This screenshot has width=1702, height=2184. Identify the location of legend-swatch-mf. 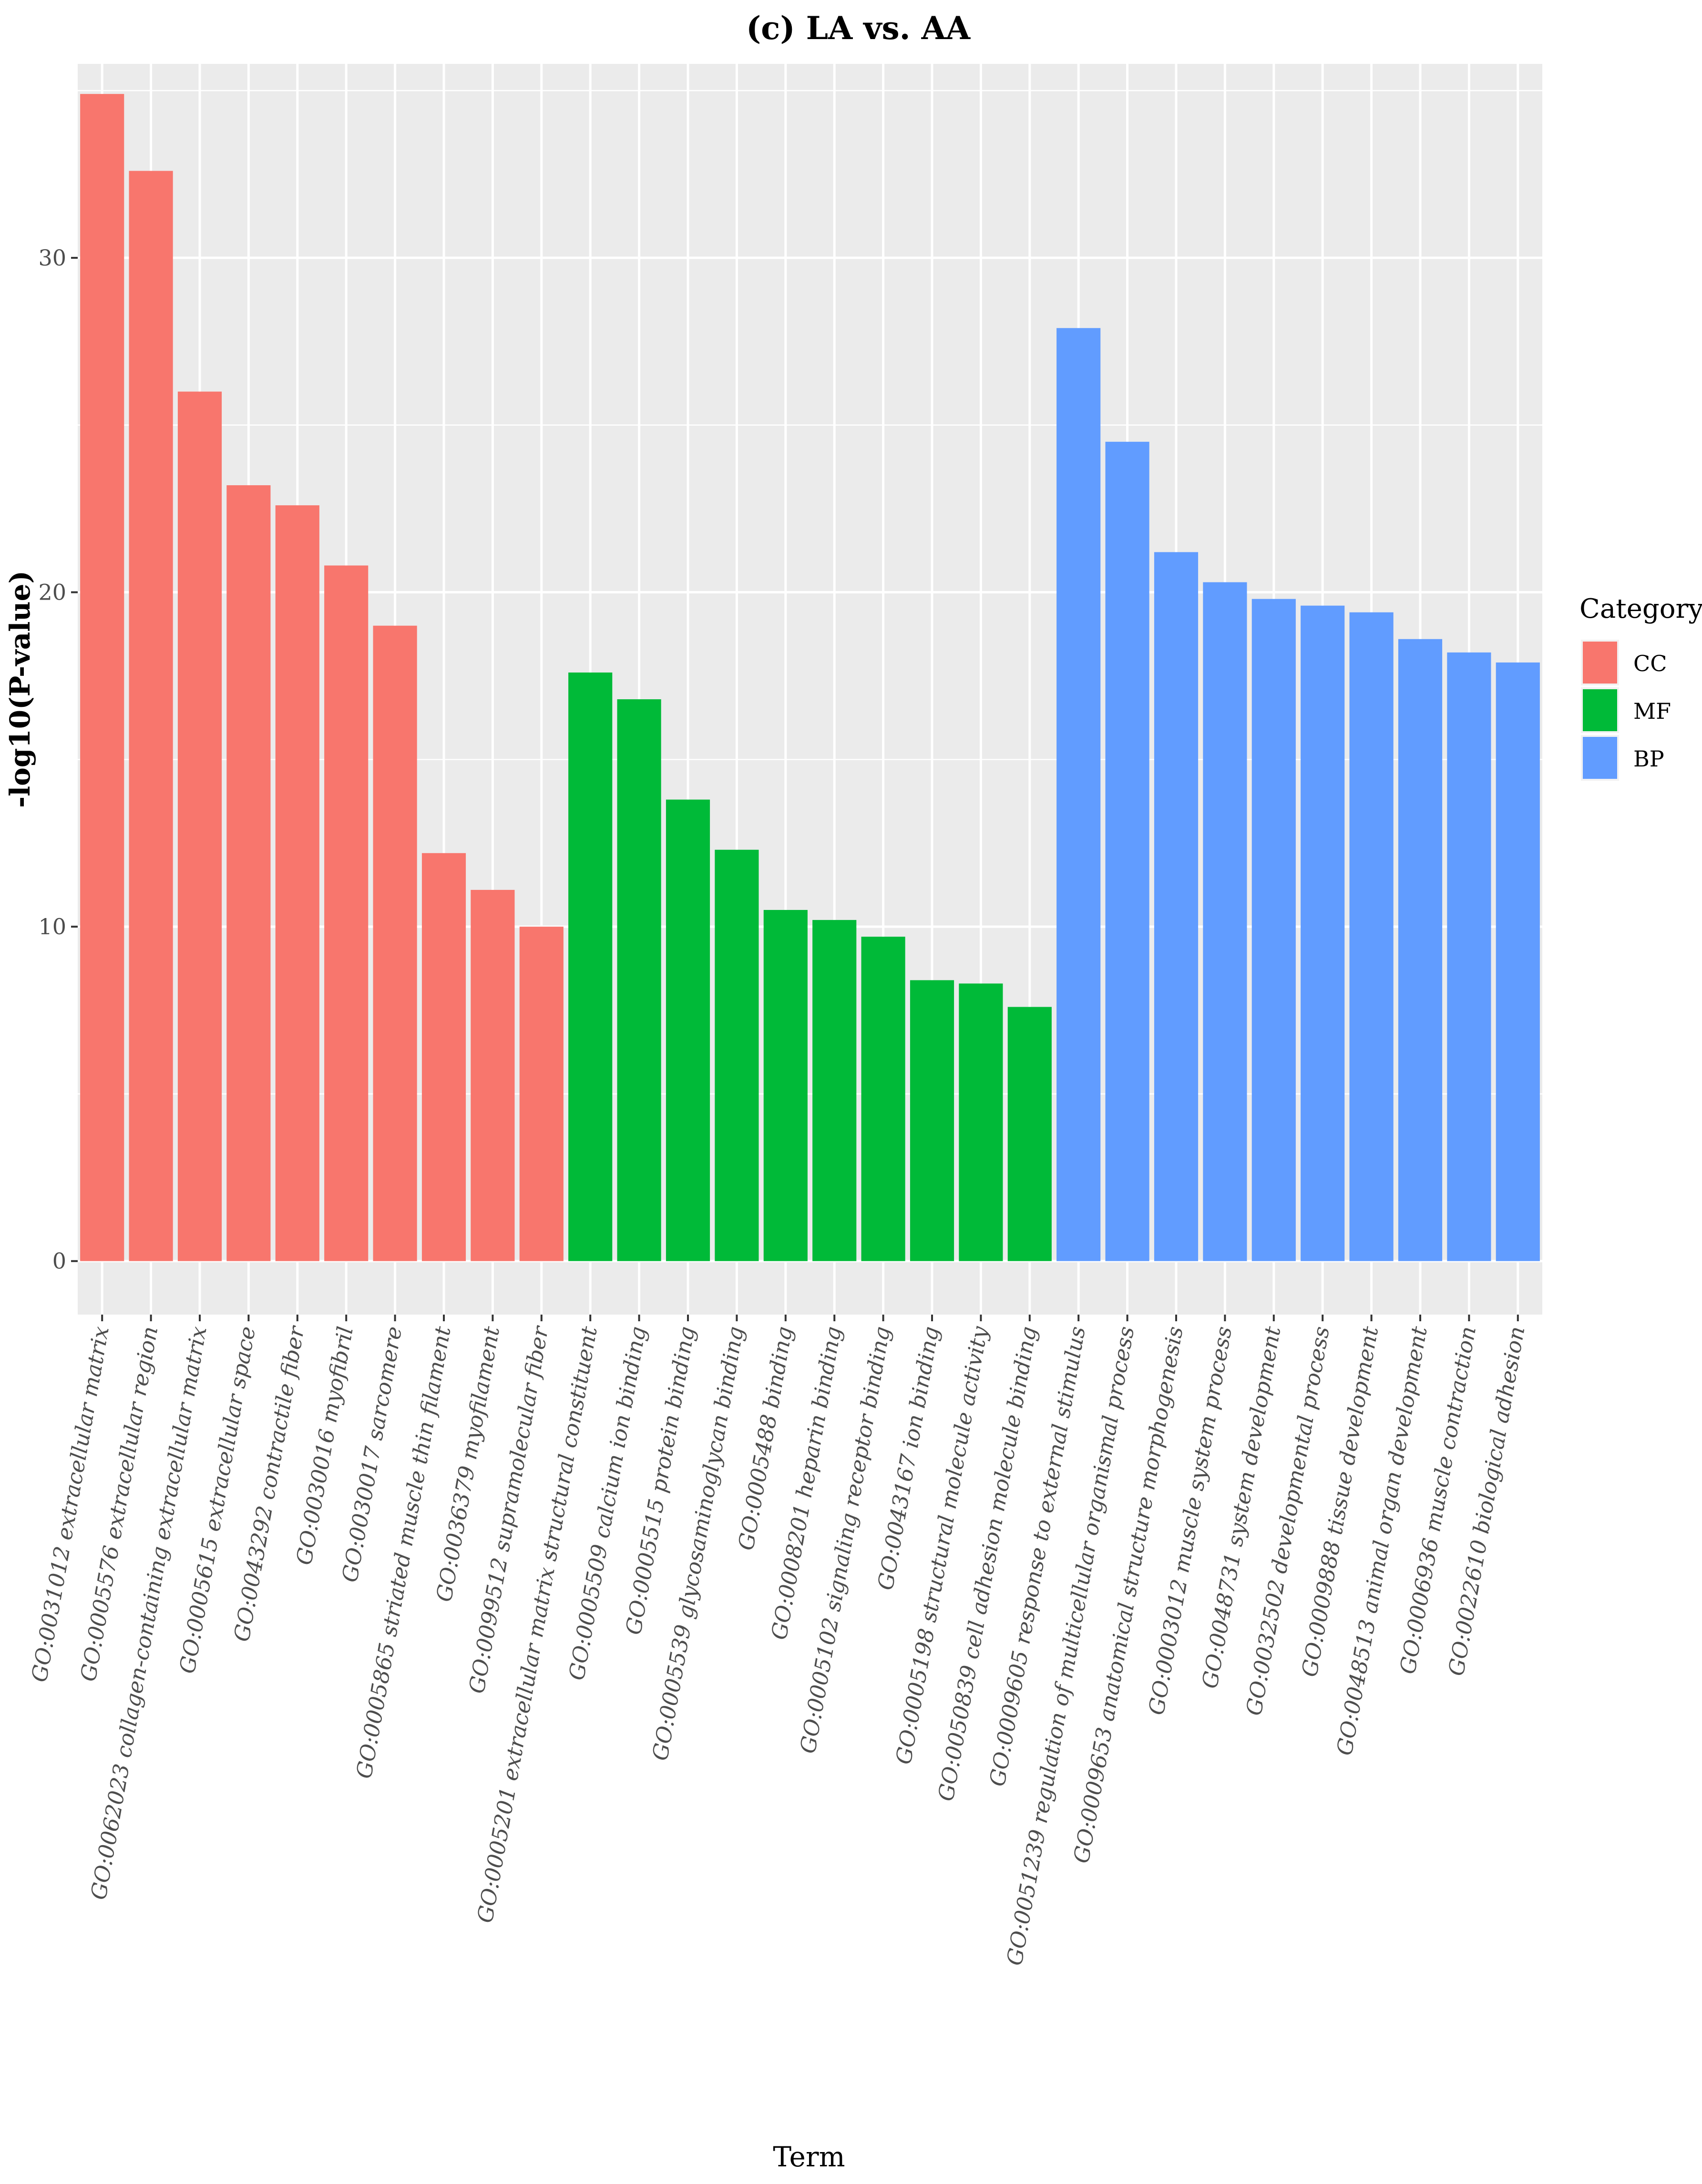
(1600, 710).